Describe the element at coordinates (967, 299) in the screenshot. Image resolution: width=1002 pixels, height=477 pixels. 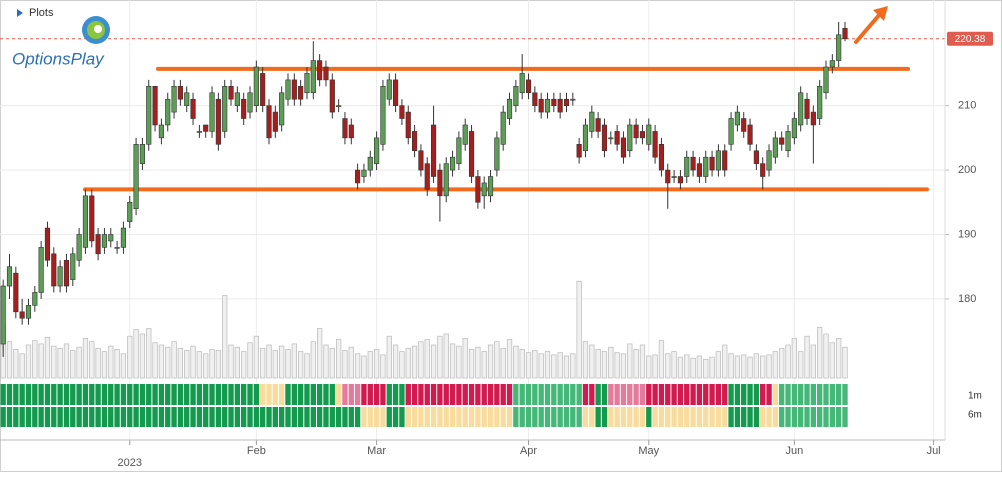
I see `y-tick-label: 180` at that location.